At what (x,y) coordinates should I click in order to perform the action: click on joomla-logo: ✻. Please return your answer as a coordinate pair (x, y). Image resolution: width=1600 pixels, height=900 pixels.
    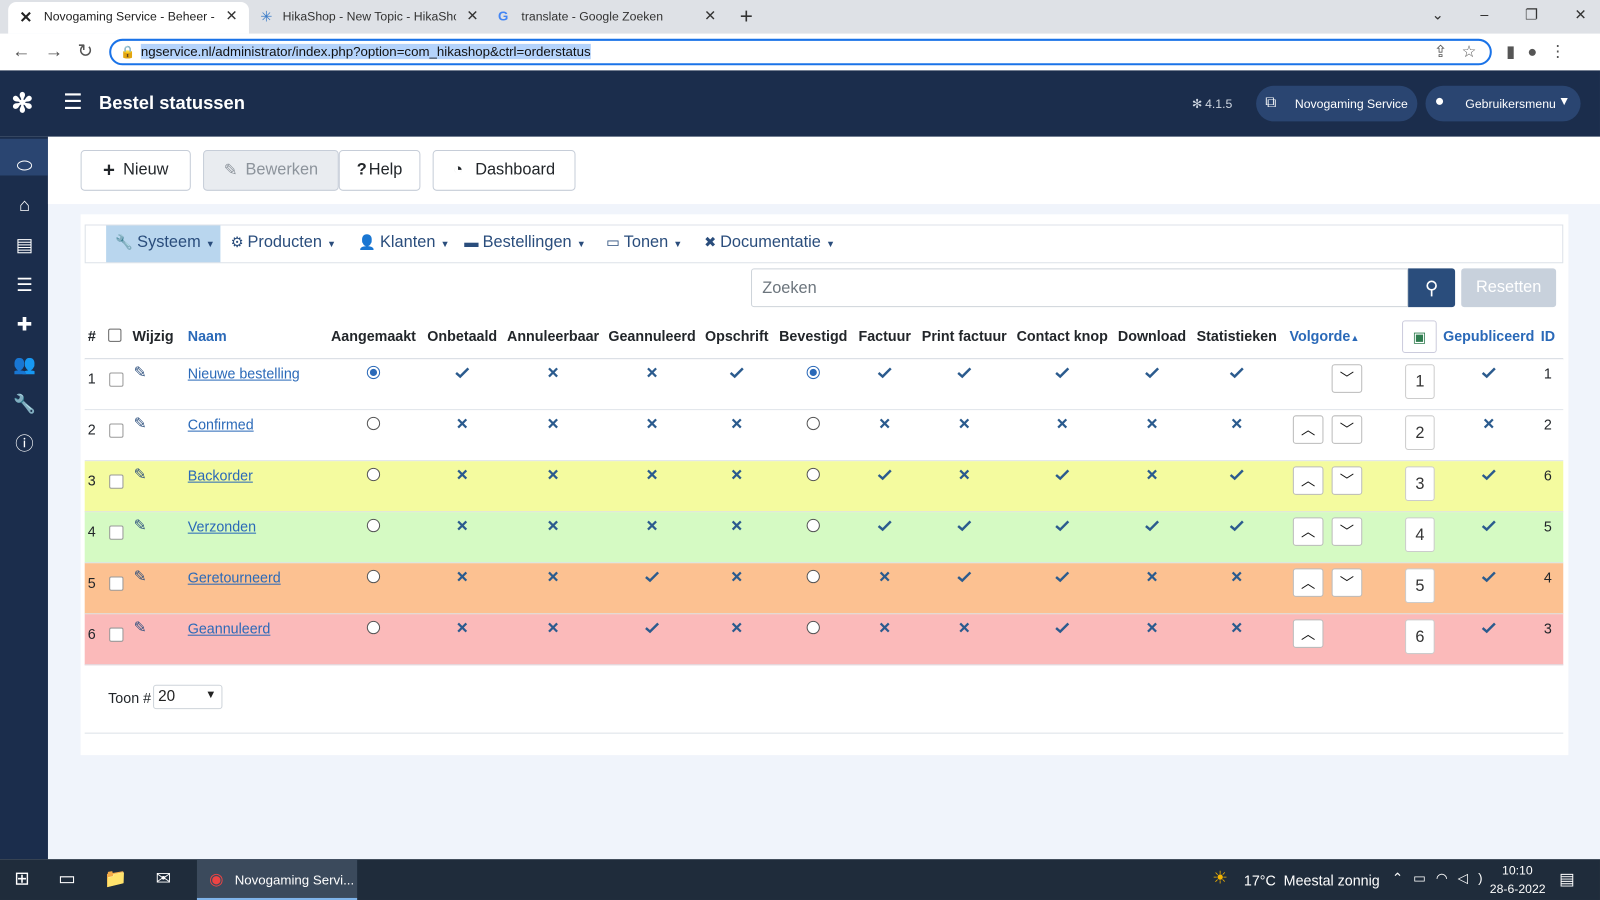
    Looking at the image, I should click on (22, 103).